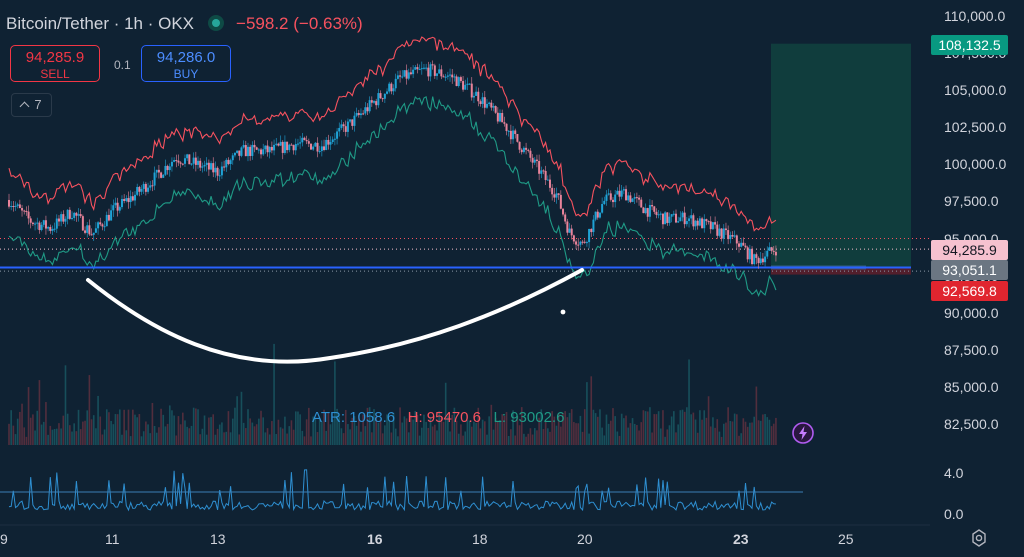 The height and width of the screenshot is (557, 1024). I want to click on settings-gear-icon, so click(979, 538).